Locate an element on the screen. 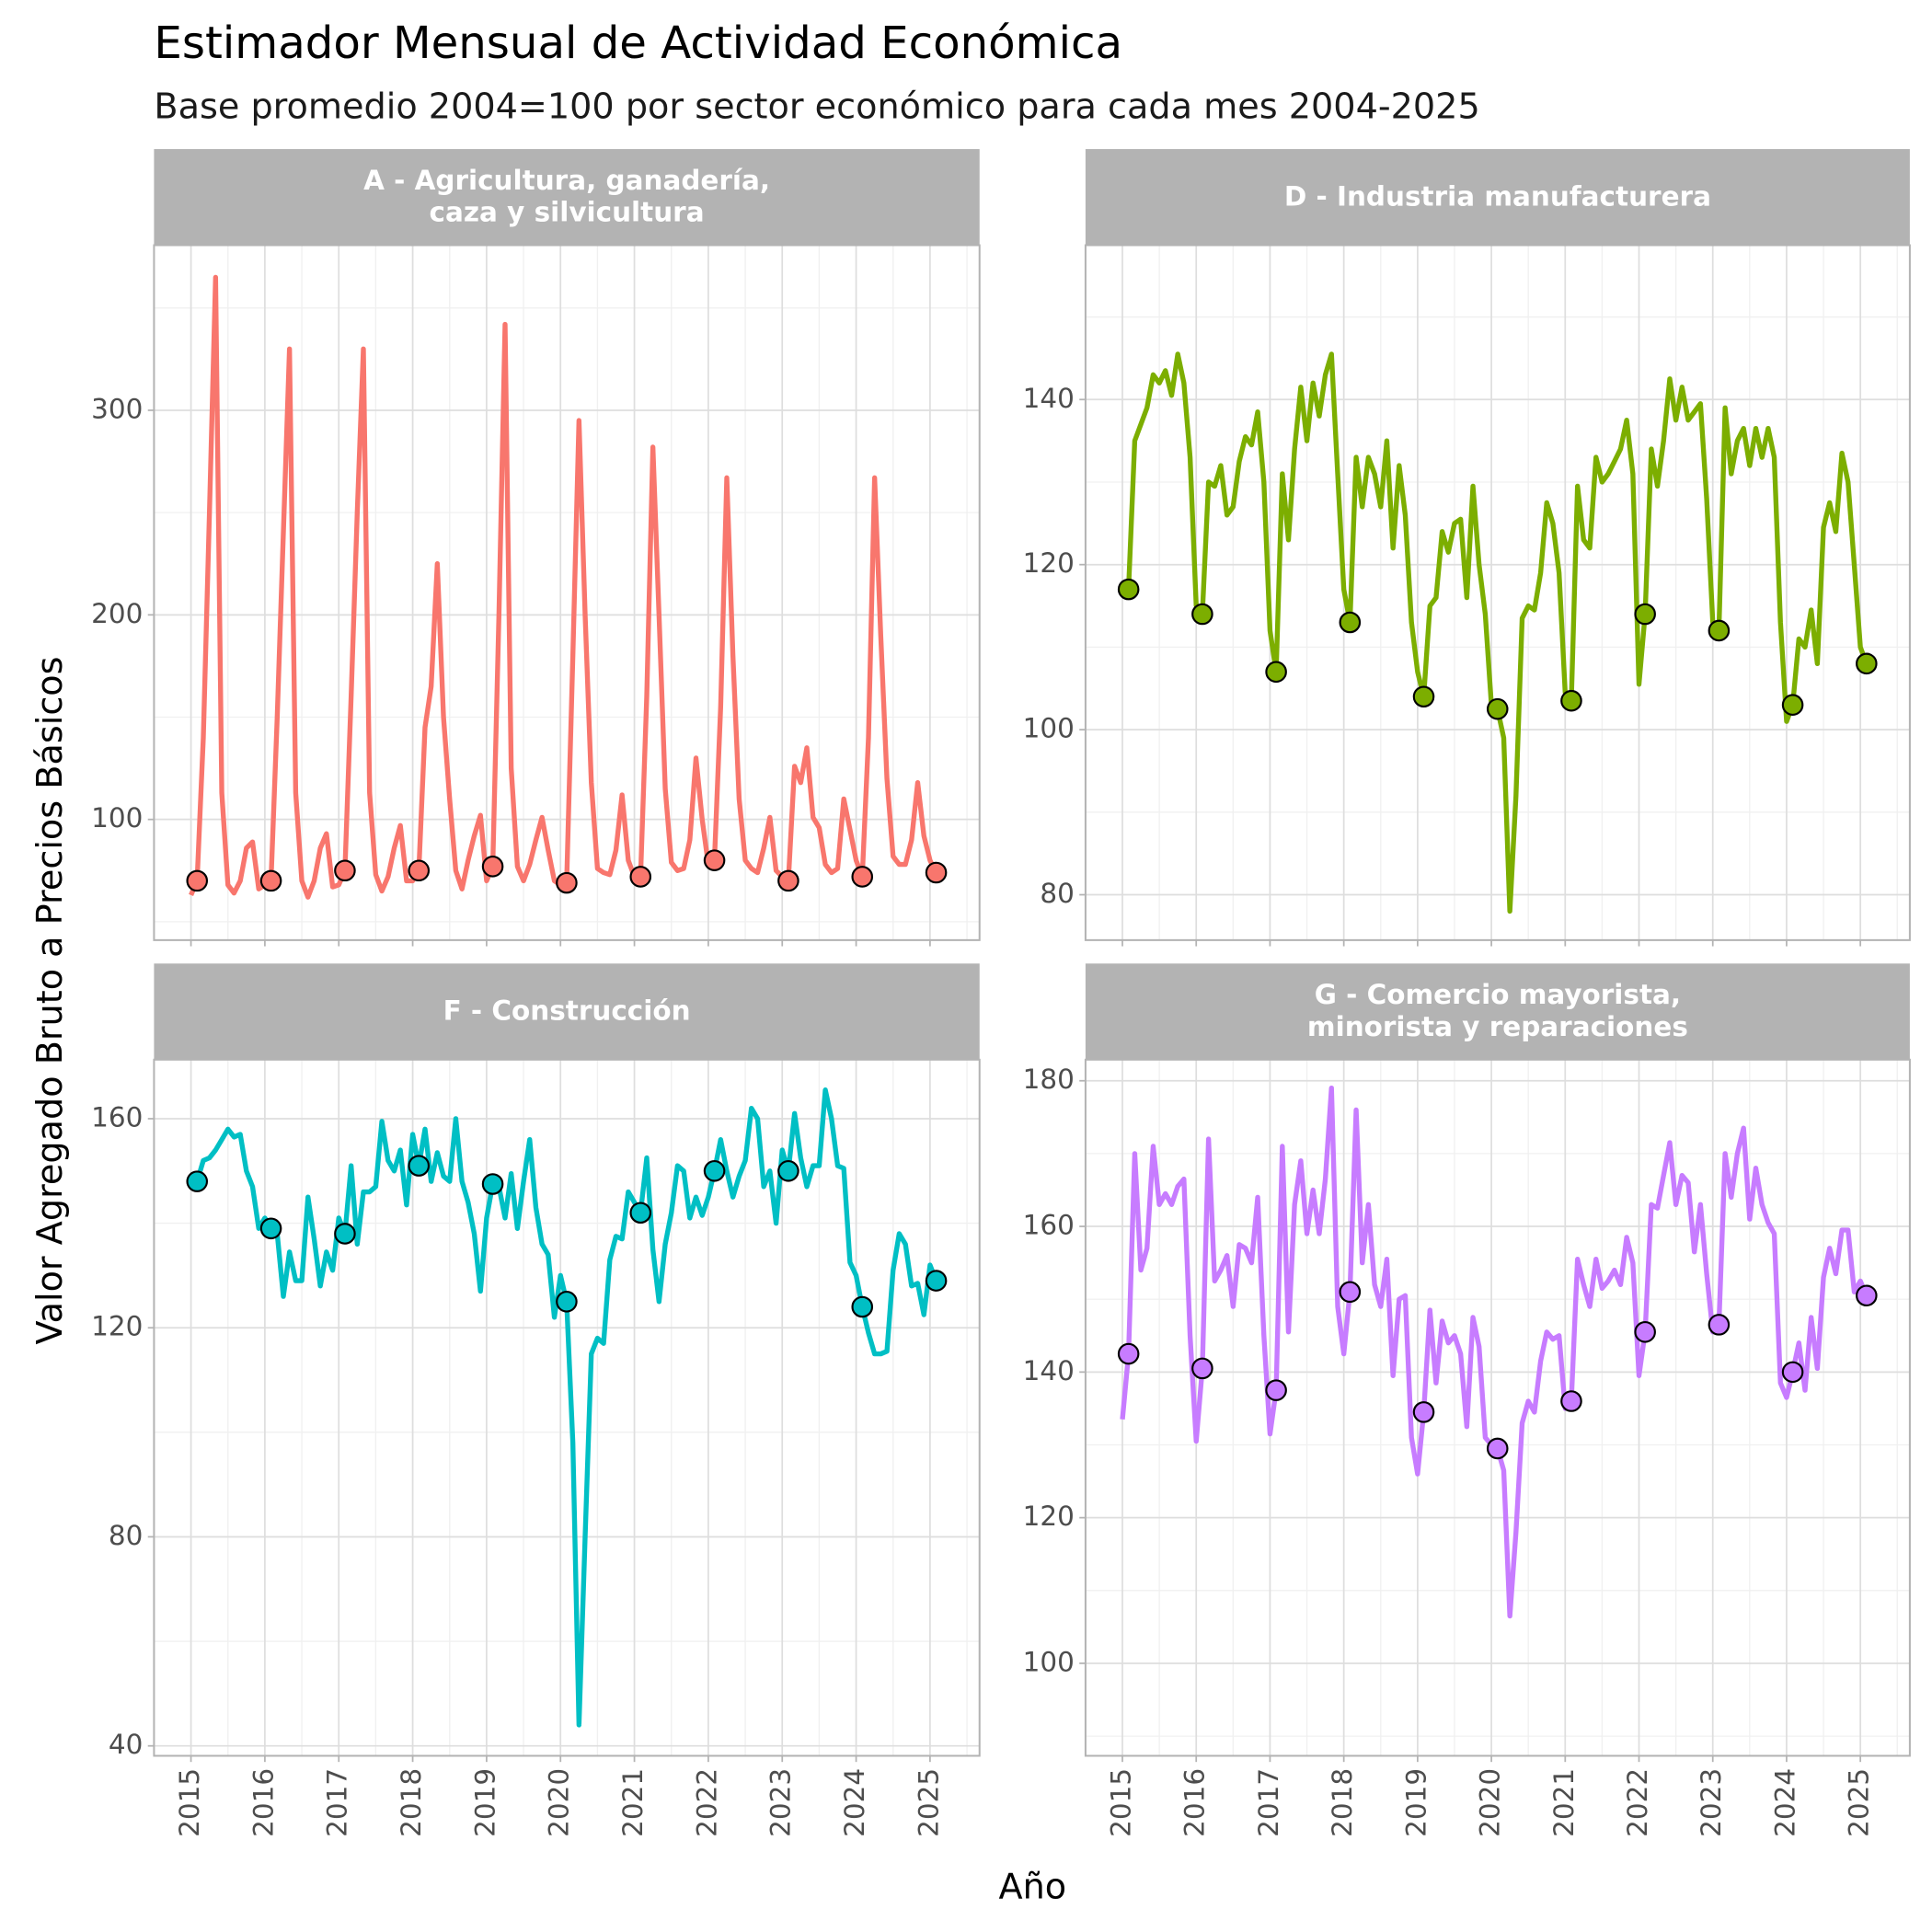 This screenshot has width=1932, height=1932. y-tick-label: 300 is located at coordinates (117, 408).